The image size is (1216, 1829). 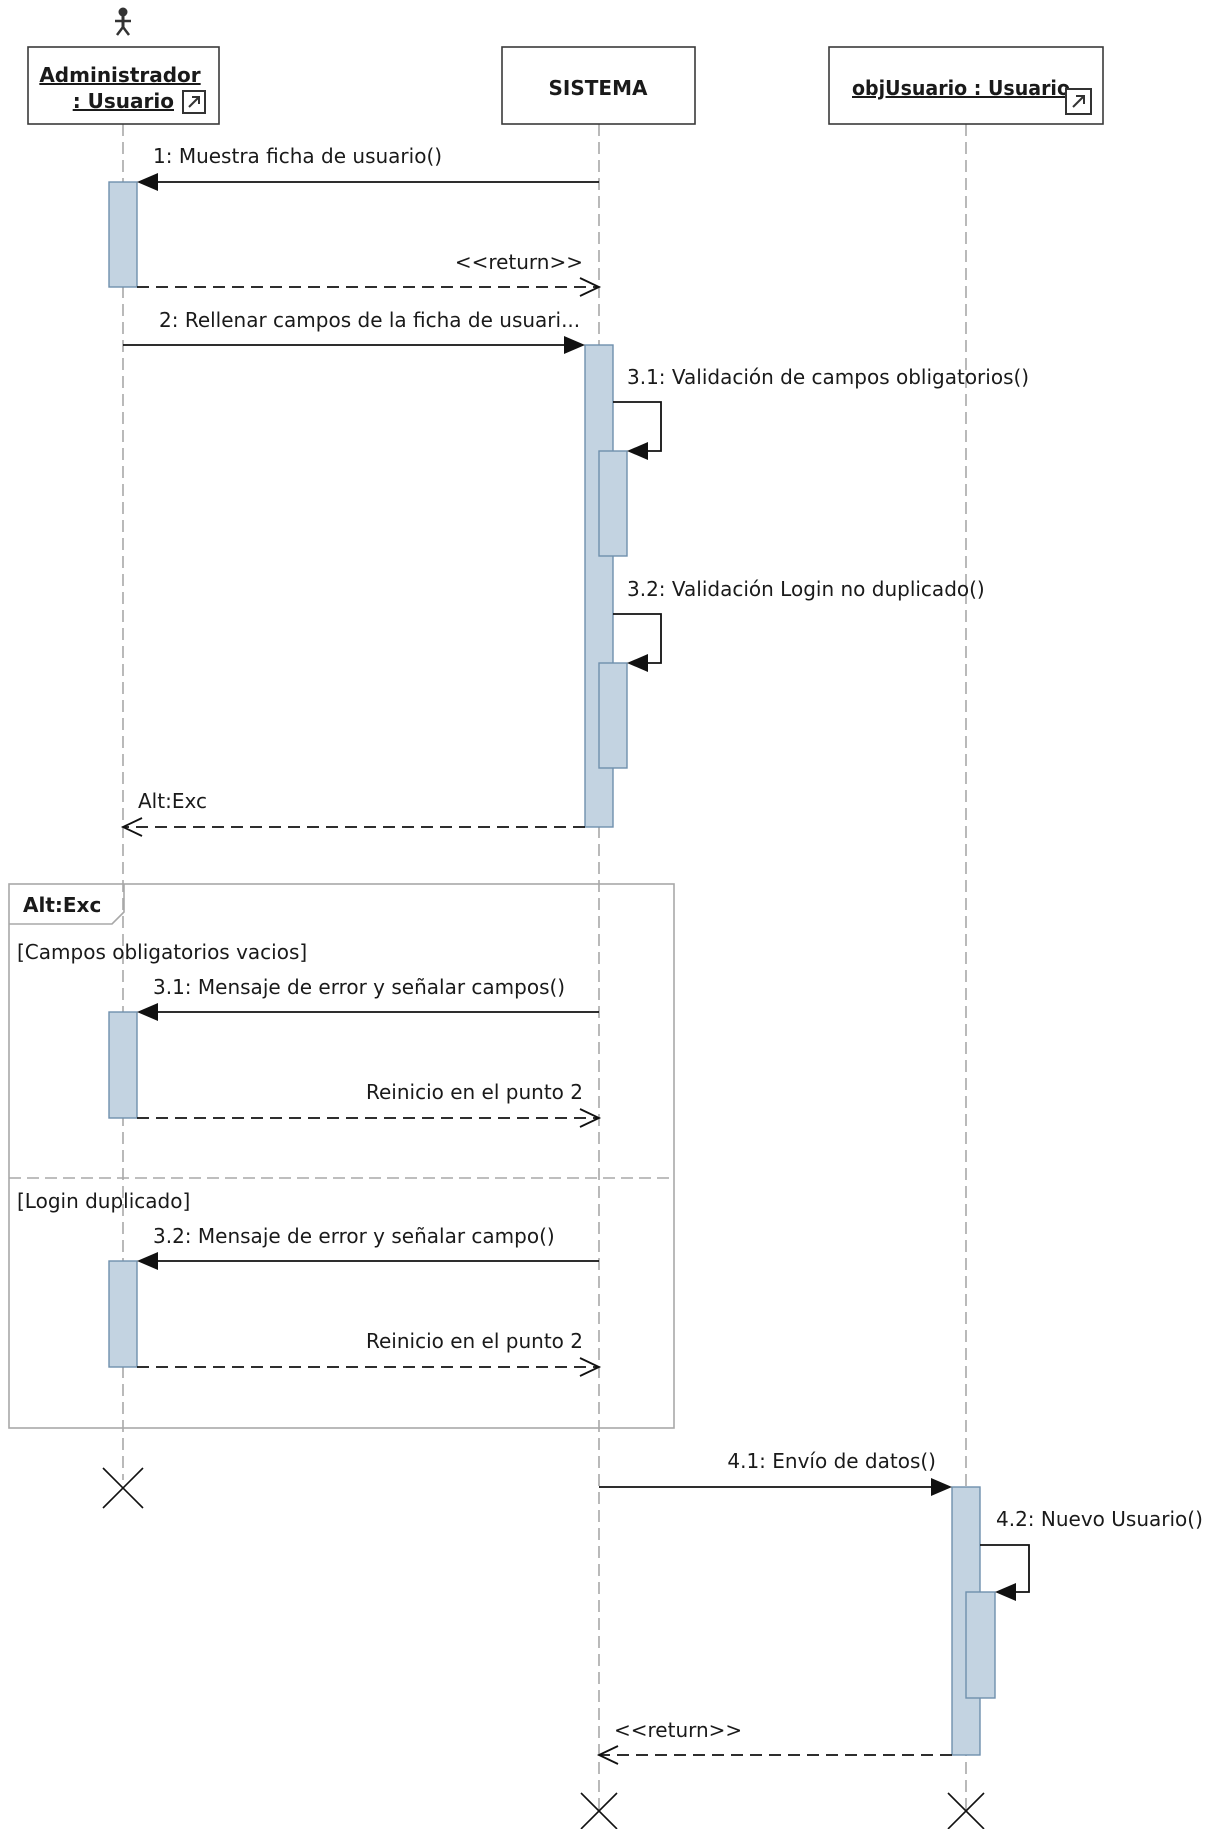 I want to click on alt-fragment-label: Alt:Exc, so click(x=62, y=905).